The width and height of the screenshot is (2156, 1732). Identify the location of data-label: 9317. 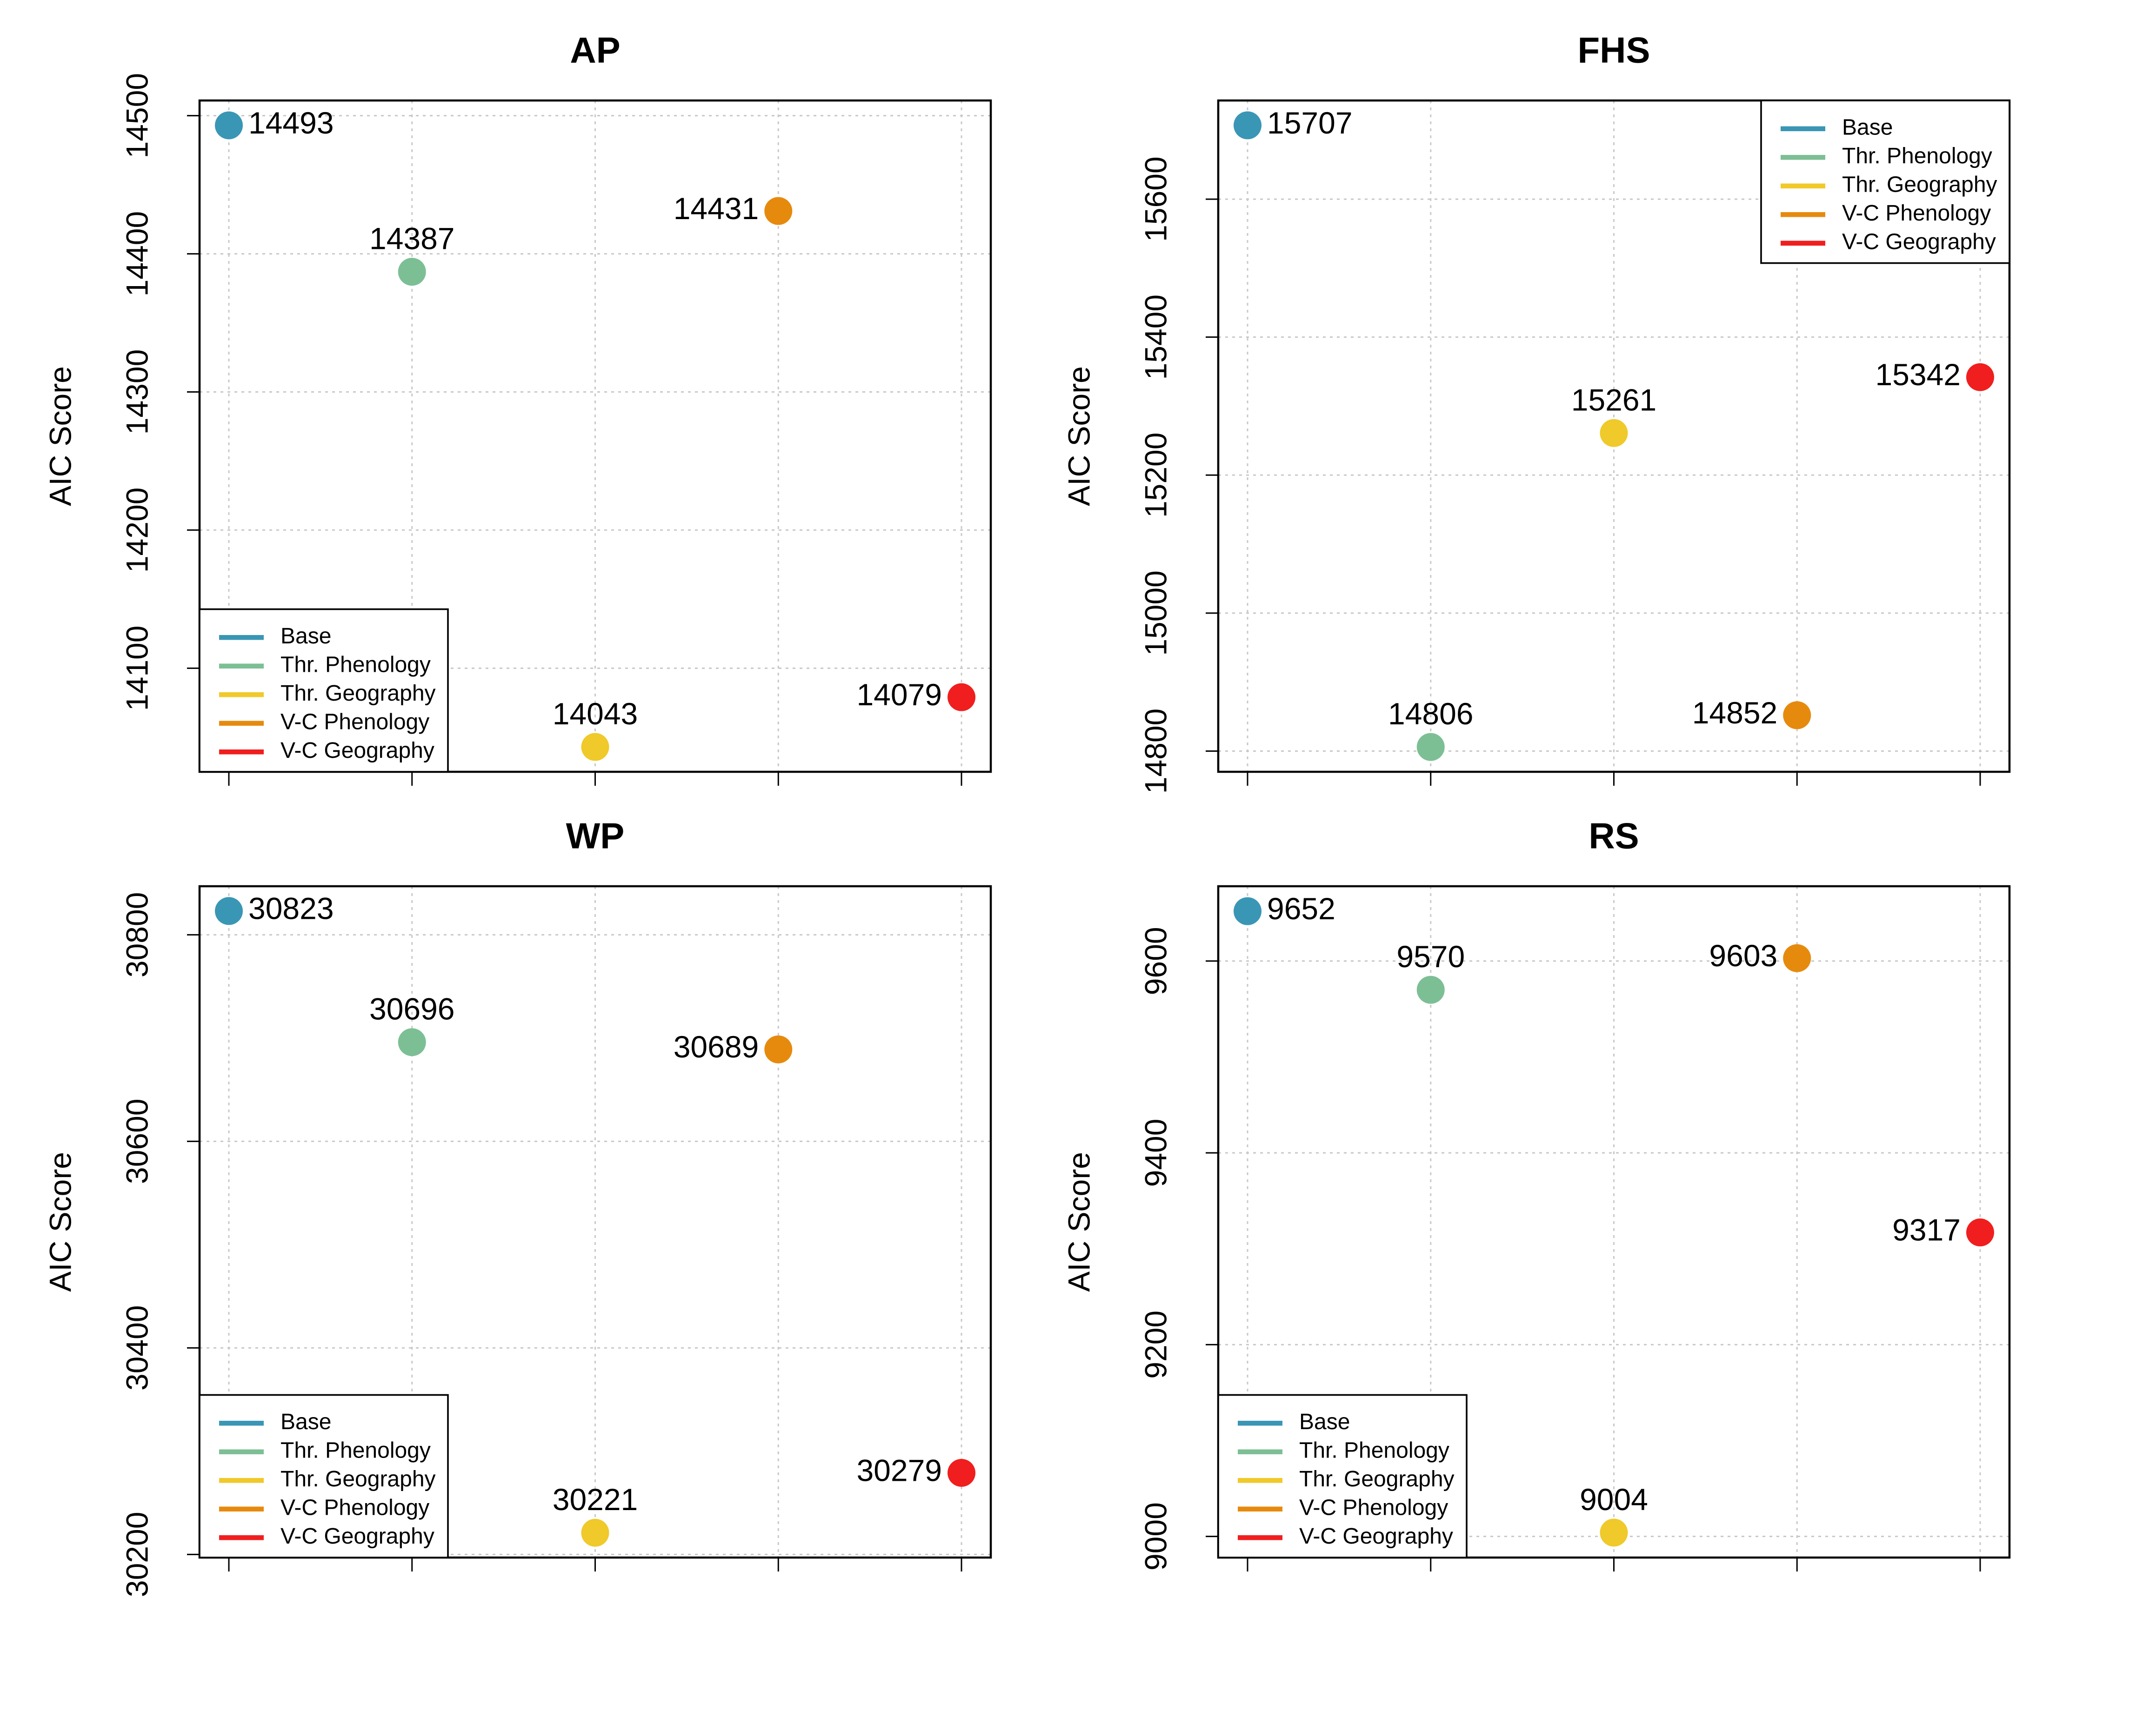
(1926, 1230).